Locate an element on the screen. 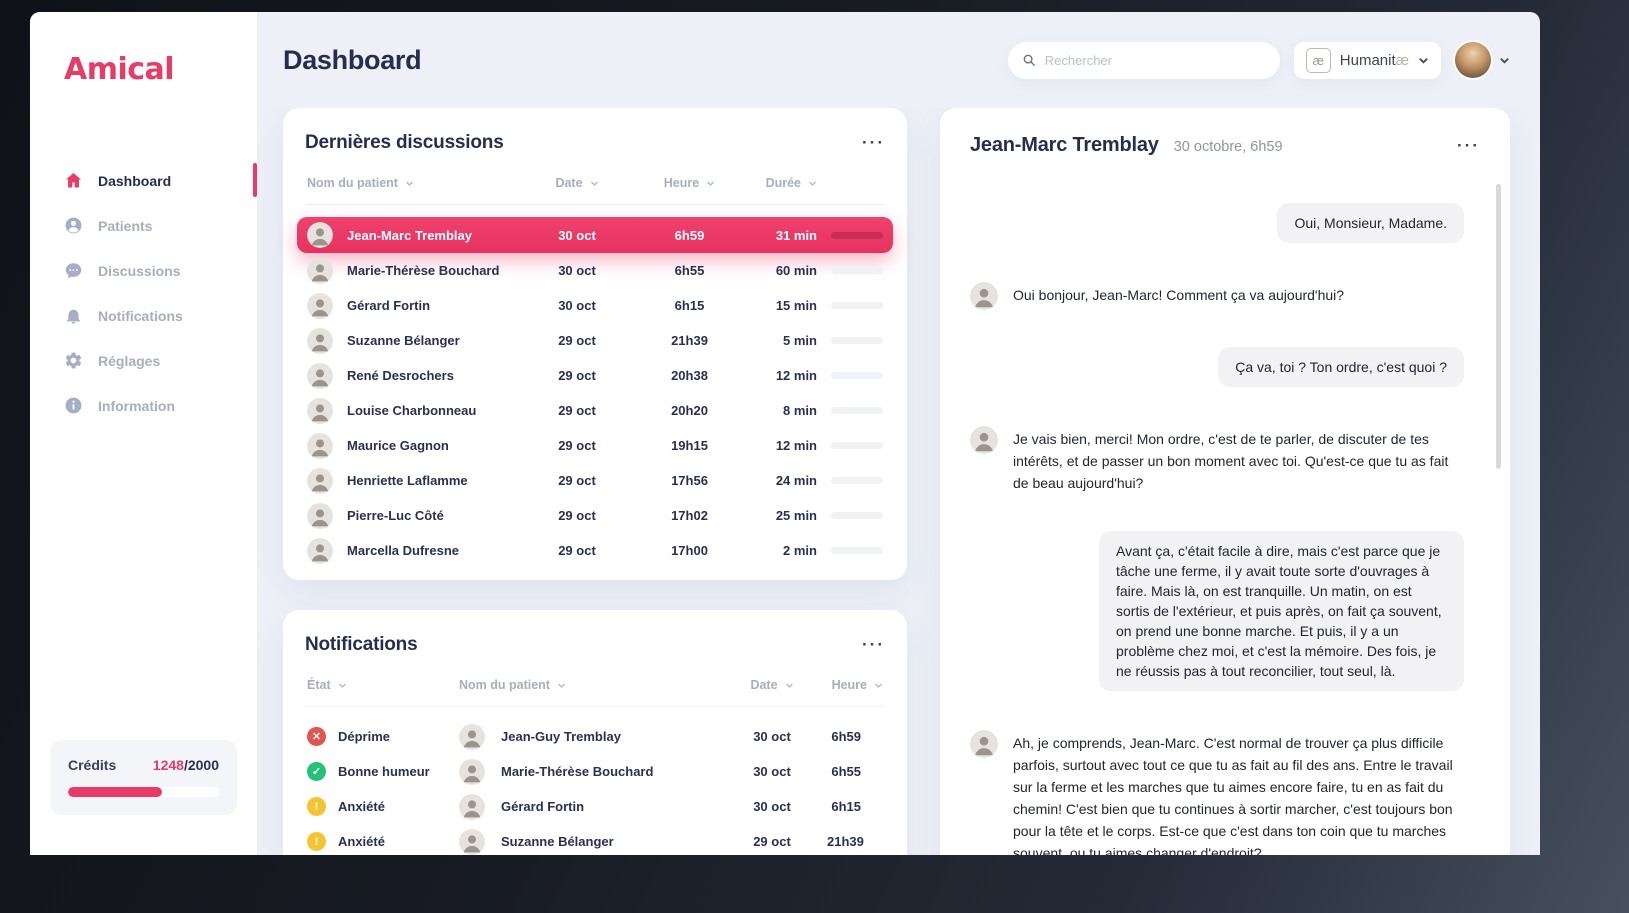 The height and width of the screenshot is (913, 1629). chat-message: Ça va, toi ? Ton ordre, c'est quoi ? is located at coordinates (1217, 367).